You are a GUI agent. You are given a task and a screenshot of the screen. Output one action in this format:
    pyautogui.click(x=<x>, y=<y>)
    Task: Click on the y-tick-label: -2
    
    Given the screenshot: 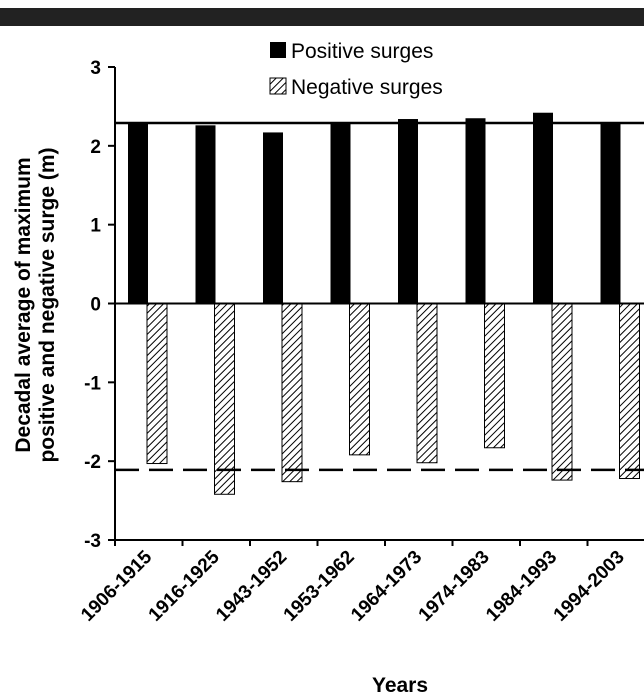 What is the action you would take?
    pyautogui.click(x=92, y=462)
    